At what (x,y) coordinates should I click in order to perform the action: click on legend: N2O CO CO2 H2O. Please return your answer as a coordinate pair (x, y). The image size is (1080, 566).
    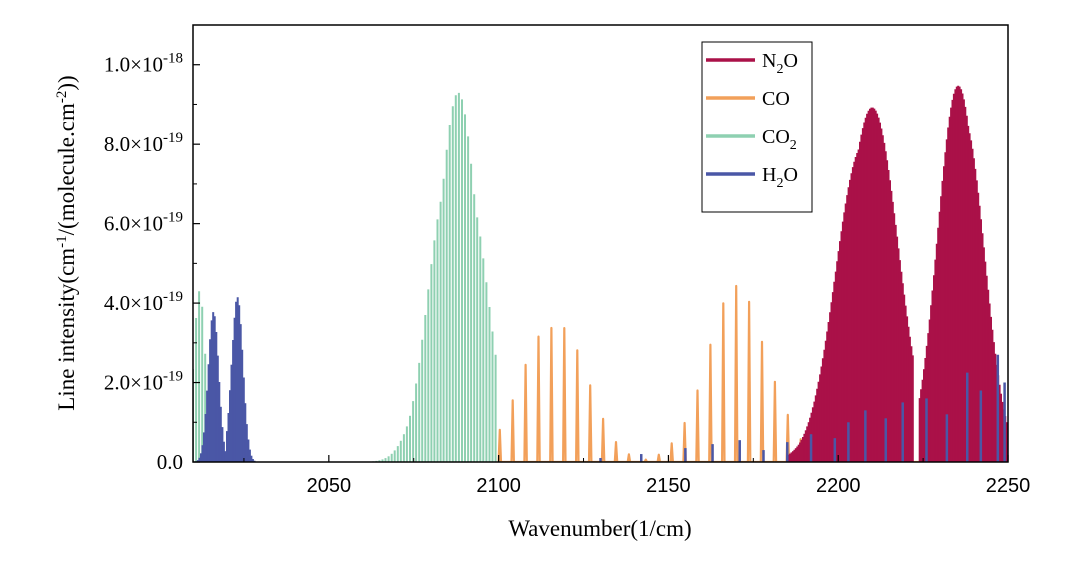
    Looking at the image, I should click on (757, 127).